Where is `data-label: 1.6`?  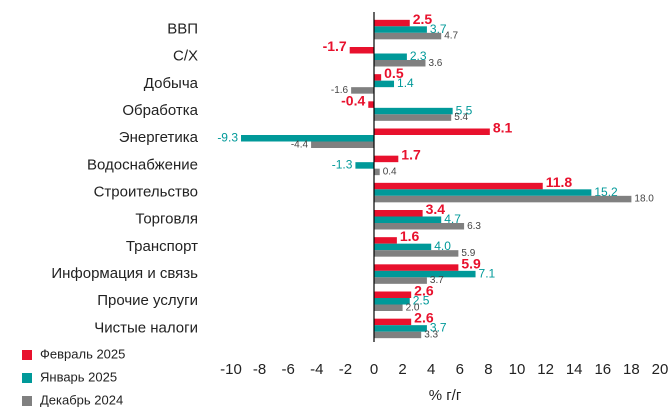 data-label: 1.6 is located at coordinates (410, 236).